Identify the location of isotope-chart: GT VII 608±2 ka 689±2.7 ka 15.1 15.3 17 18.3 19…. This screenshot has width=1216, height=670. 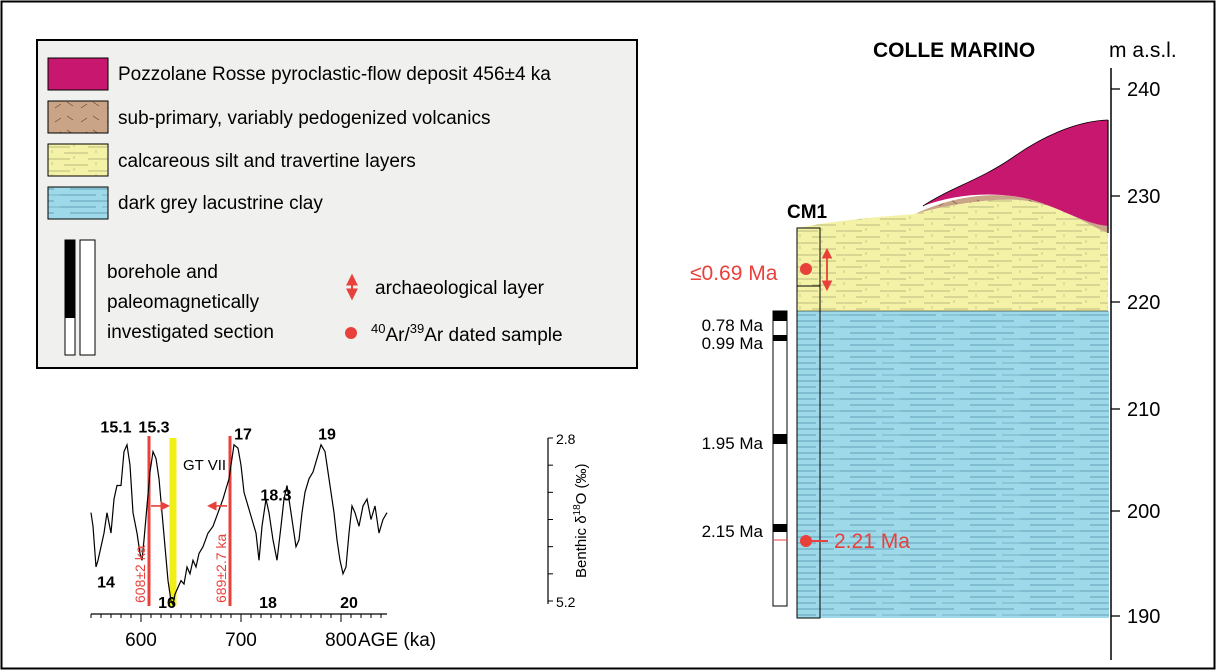
(340, 535).